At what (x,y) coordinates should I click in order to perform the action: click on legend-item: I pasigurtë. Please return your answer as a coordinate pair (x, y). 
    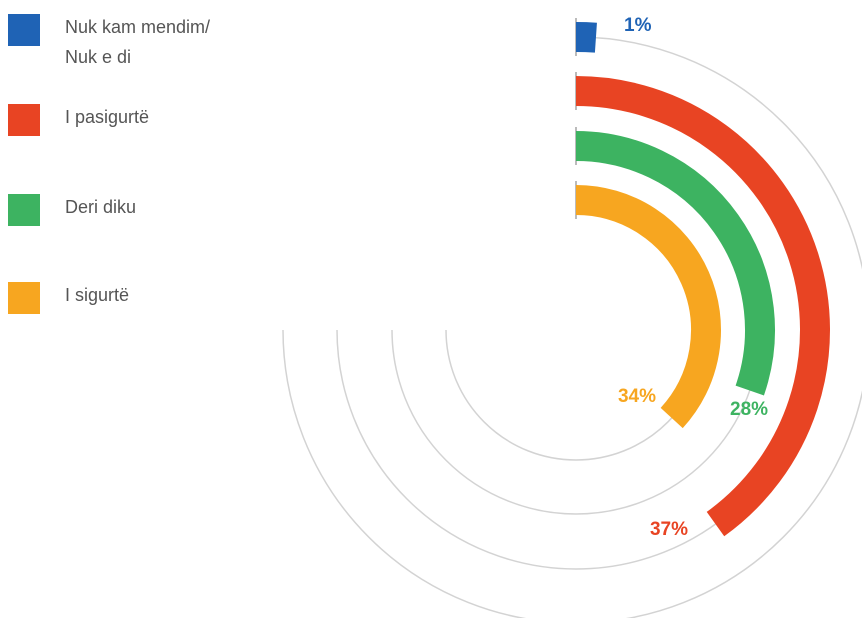
    Looking at the image, I should click on (126, 120).